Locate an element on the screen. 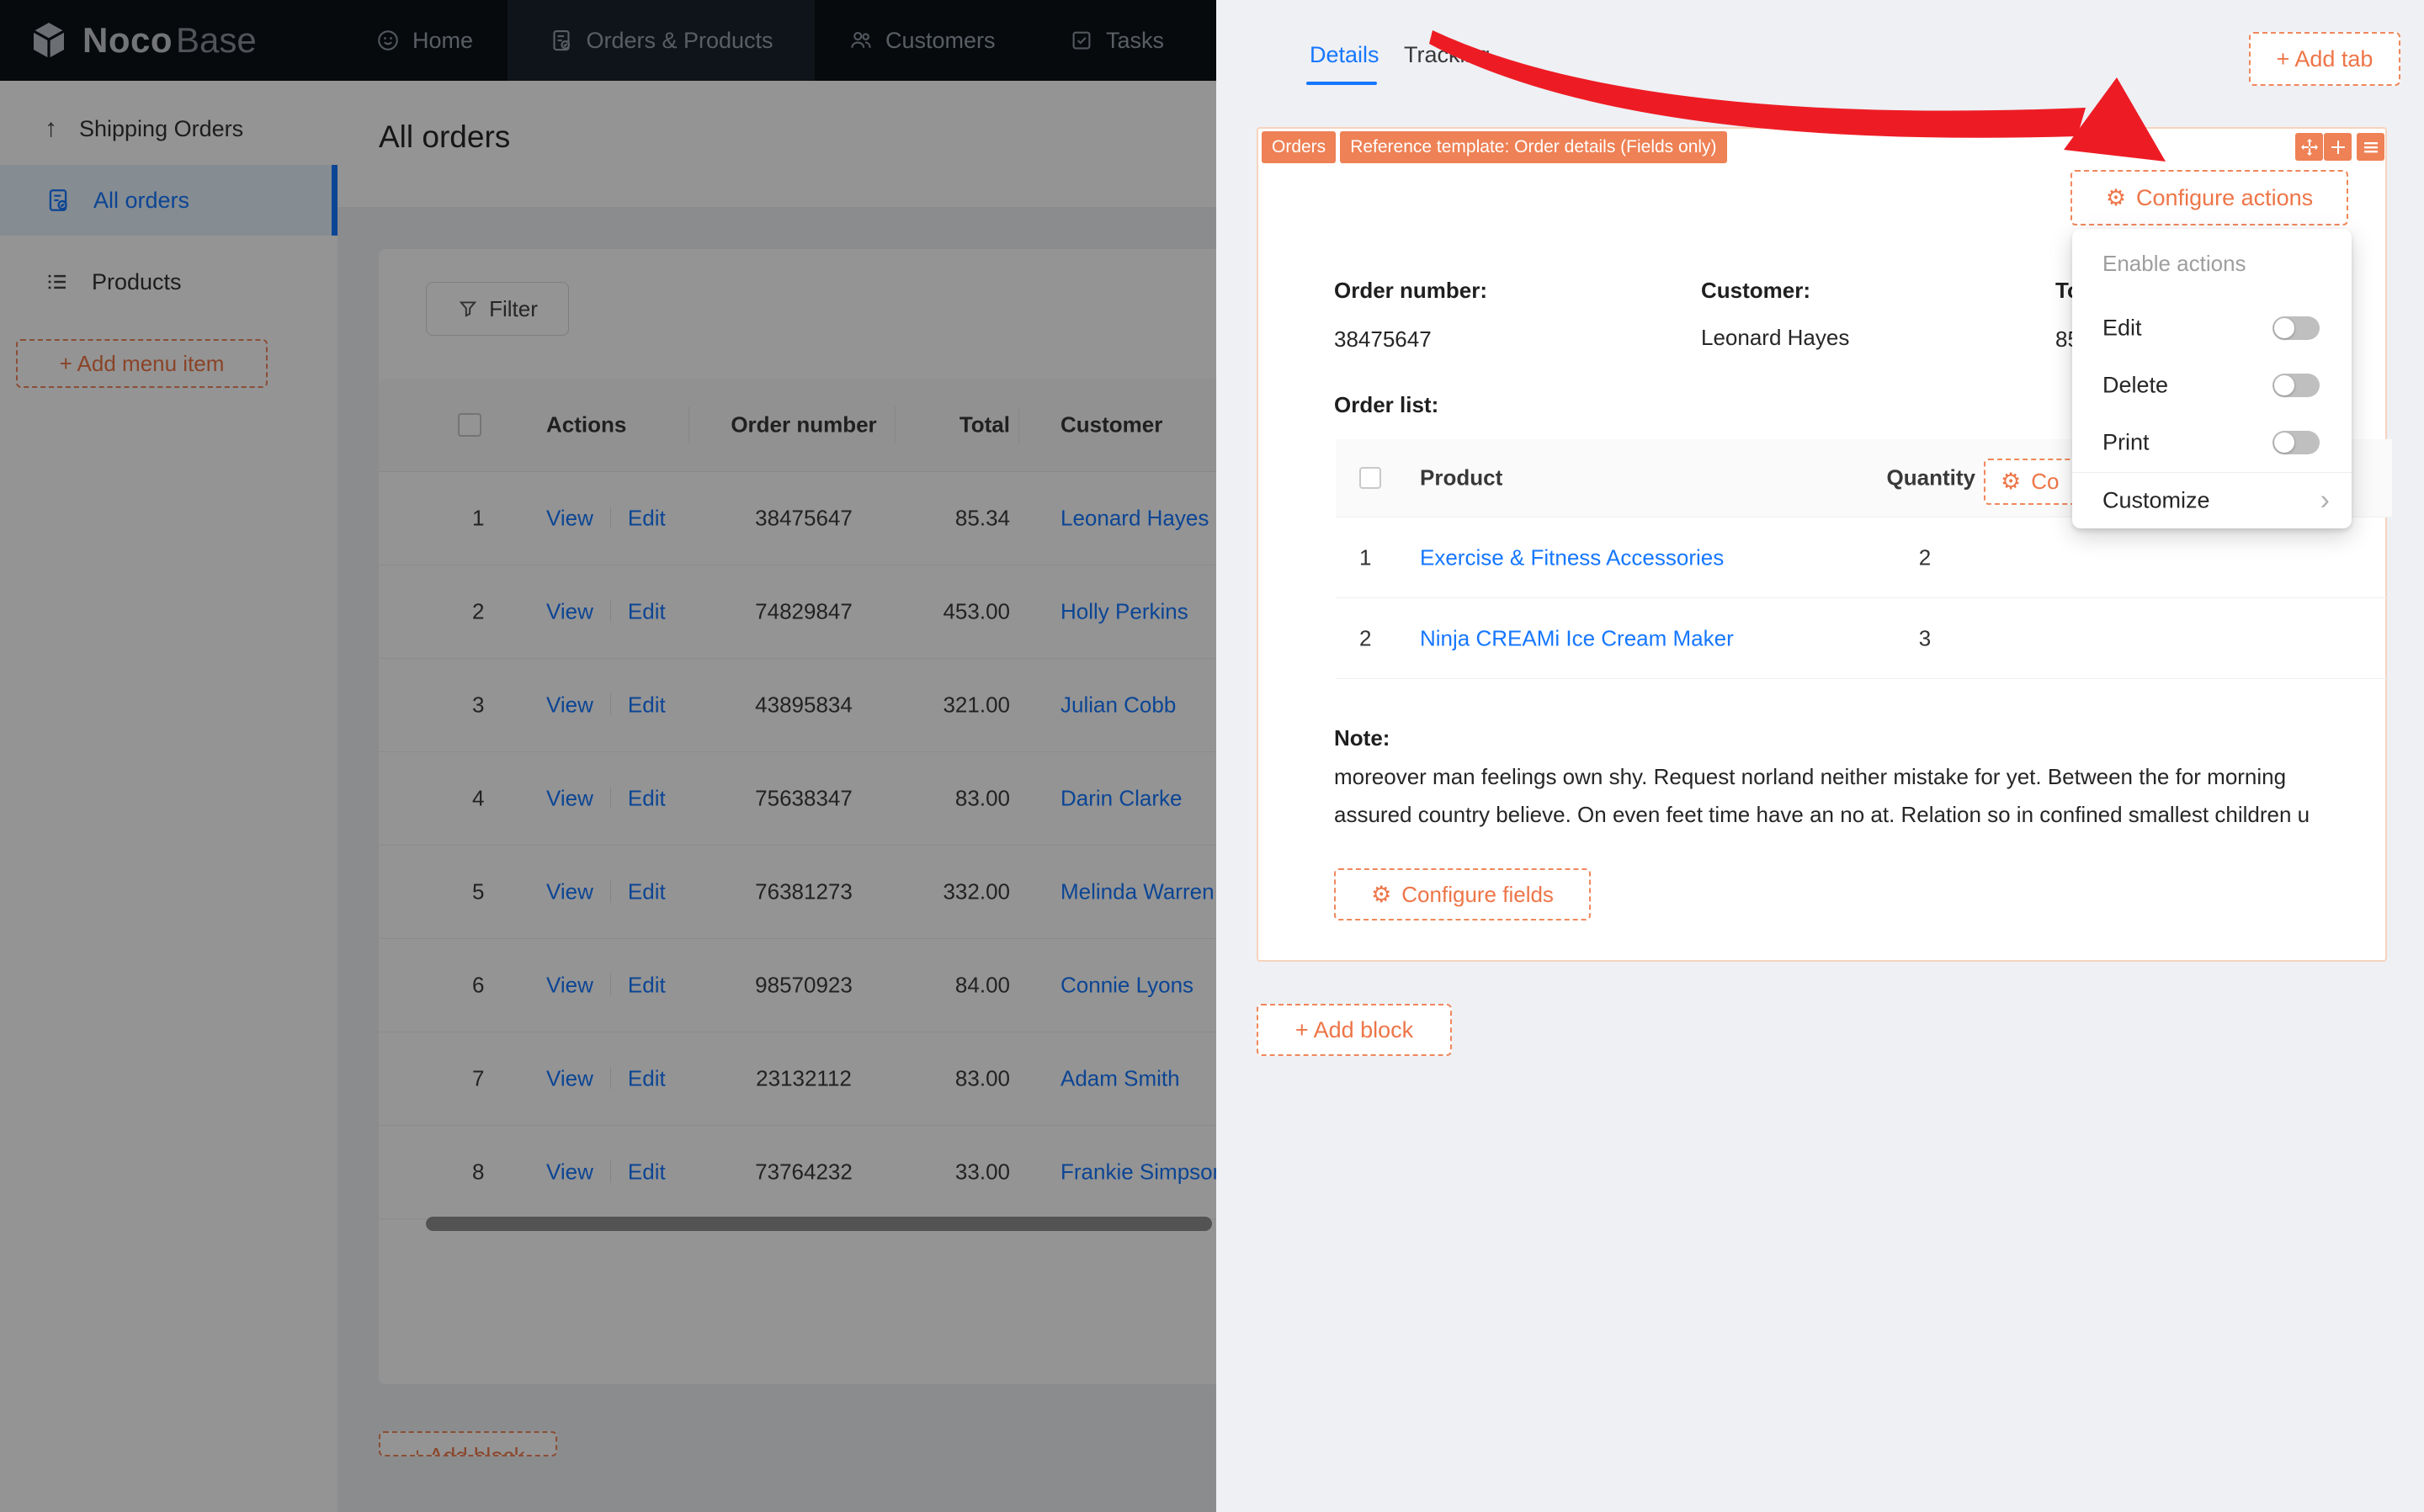  order-number-cell: 23132112 is located at coordinates (804, 1077).